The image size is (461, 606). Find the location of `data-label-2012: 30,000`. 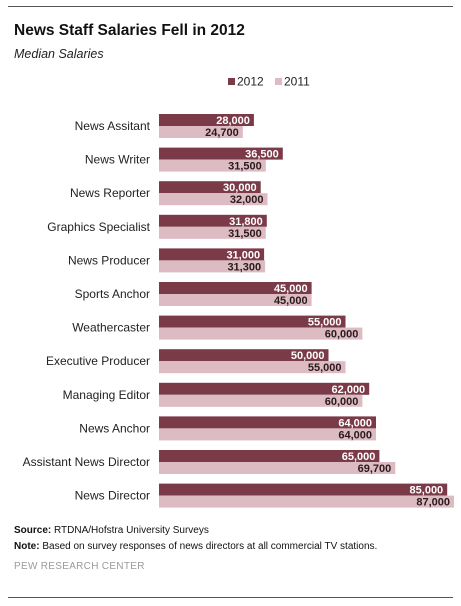

data-label-2012: 30,000 is located at coordinates (240, 188).